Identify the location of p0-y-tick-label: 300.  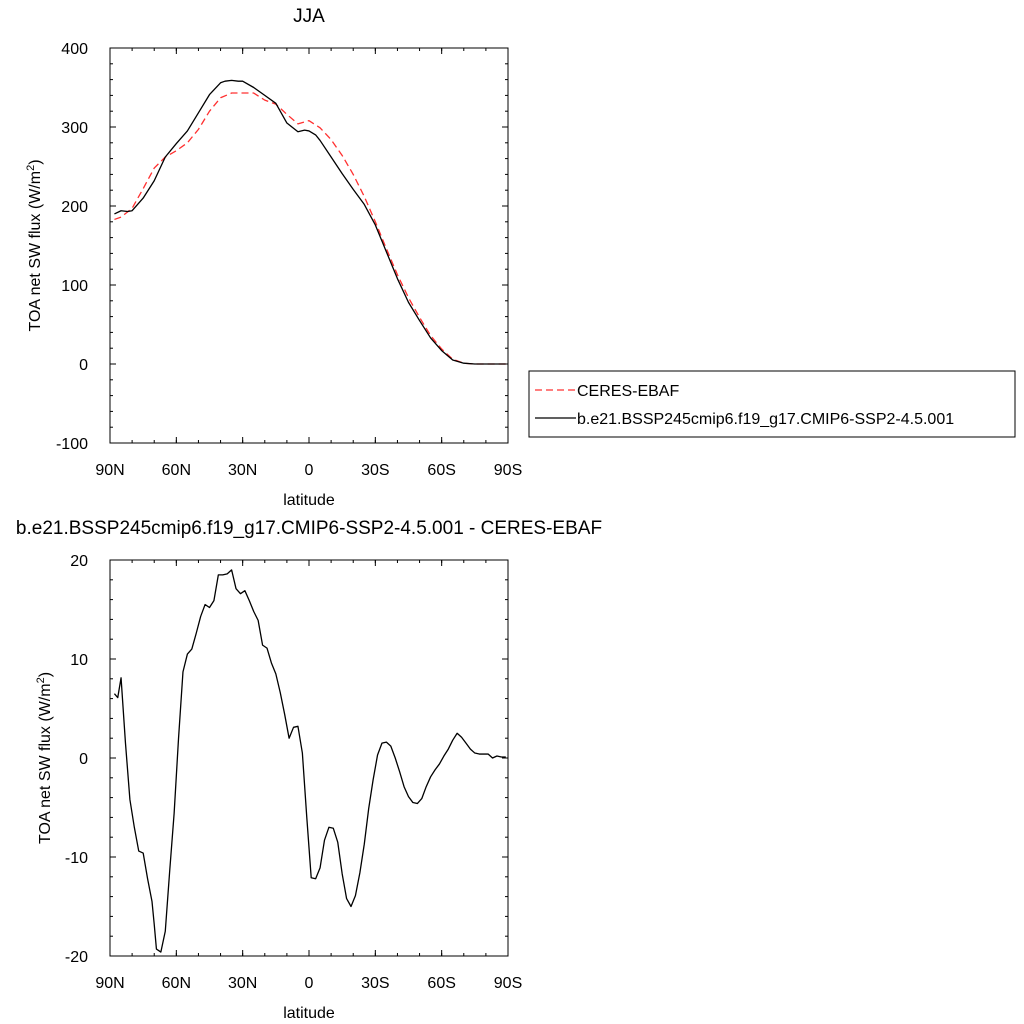
(74, 128).